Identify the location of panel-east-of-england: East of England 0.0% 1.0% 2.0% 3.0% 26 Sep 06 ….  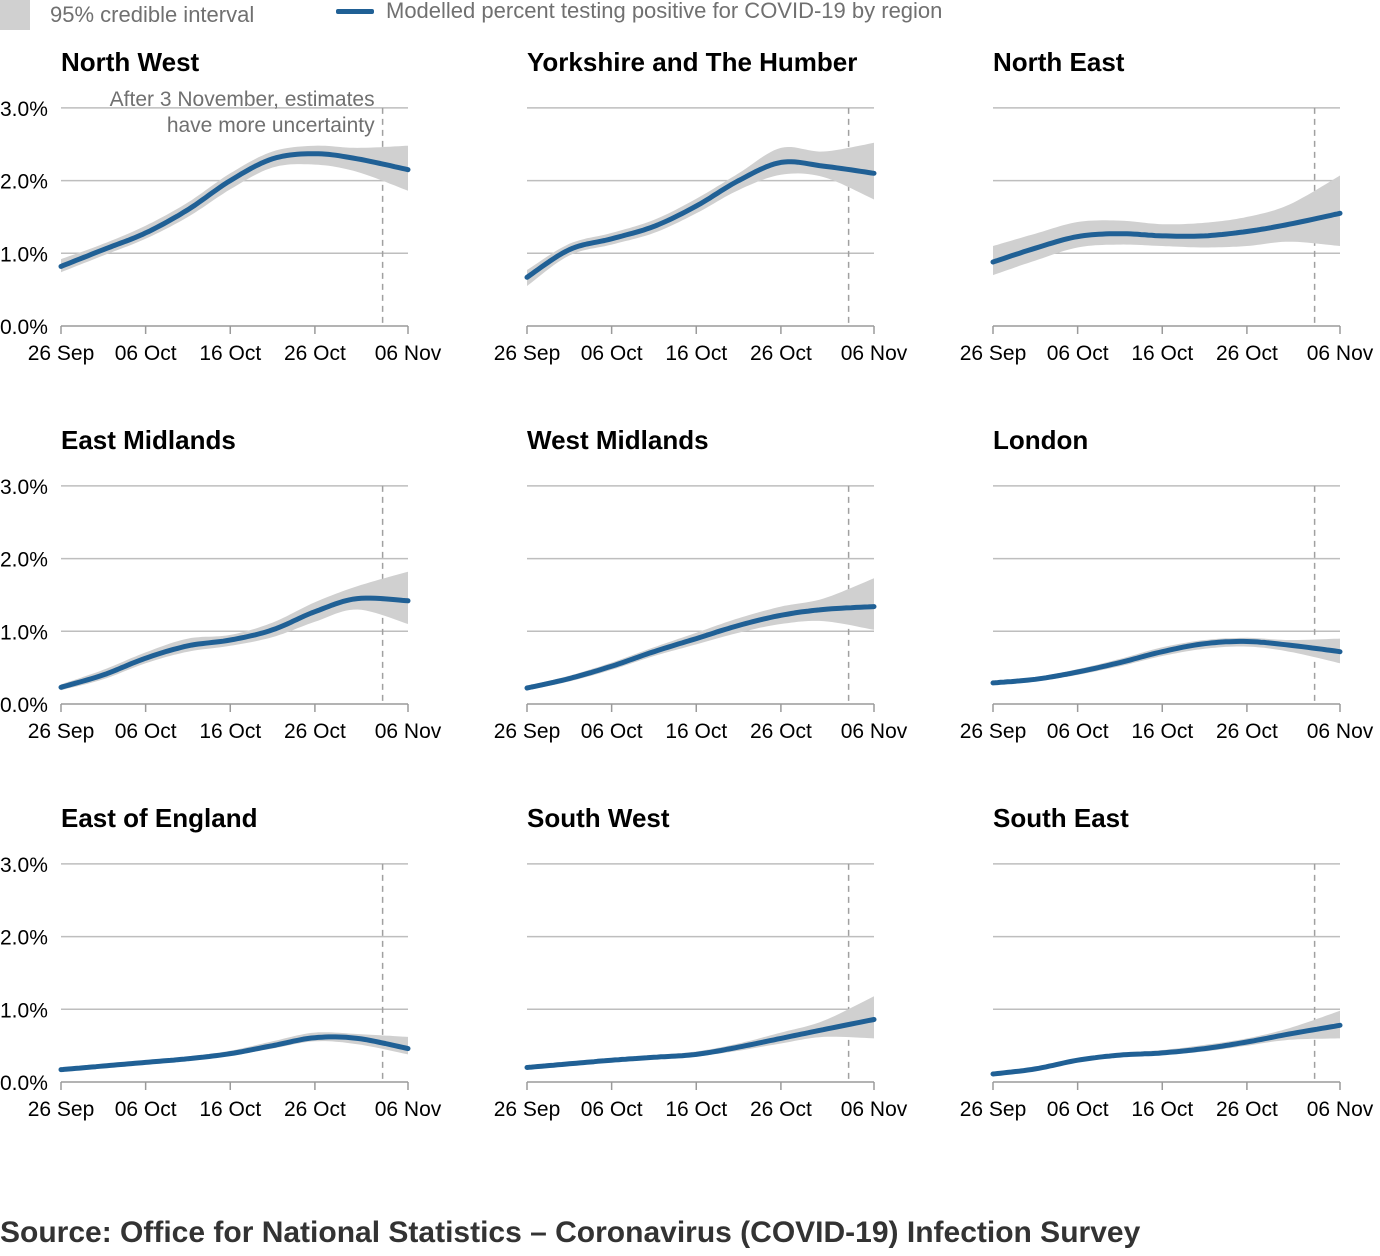
(221, 962).